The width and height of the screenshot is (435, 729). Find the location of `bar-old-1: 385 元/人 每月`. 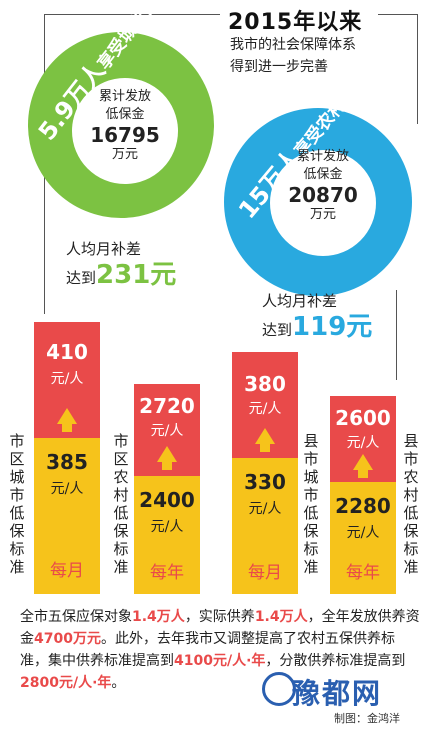

bar-old-1: 385 元/人 每月 is located at coordinates (67, 516).